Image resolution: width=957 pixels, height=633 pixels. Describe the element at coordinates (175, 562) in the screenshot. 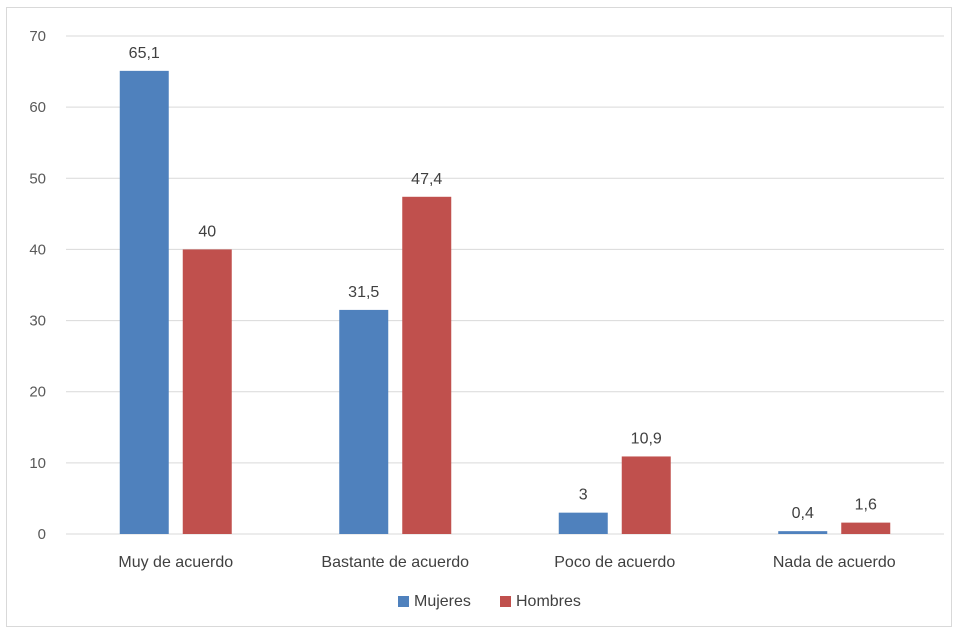

I see `x-category-label: Muy de acuerdo` at that location.